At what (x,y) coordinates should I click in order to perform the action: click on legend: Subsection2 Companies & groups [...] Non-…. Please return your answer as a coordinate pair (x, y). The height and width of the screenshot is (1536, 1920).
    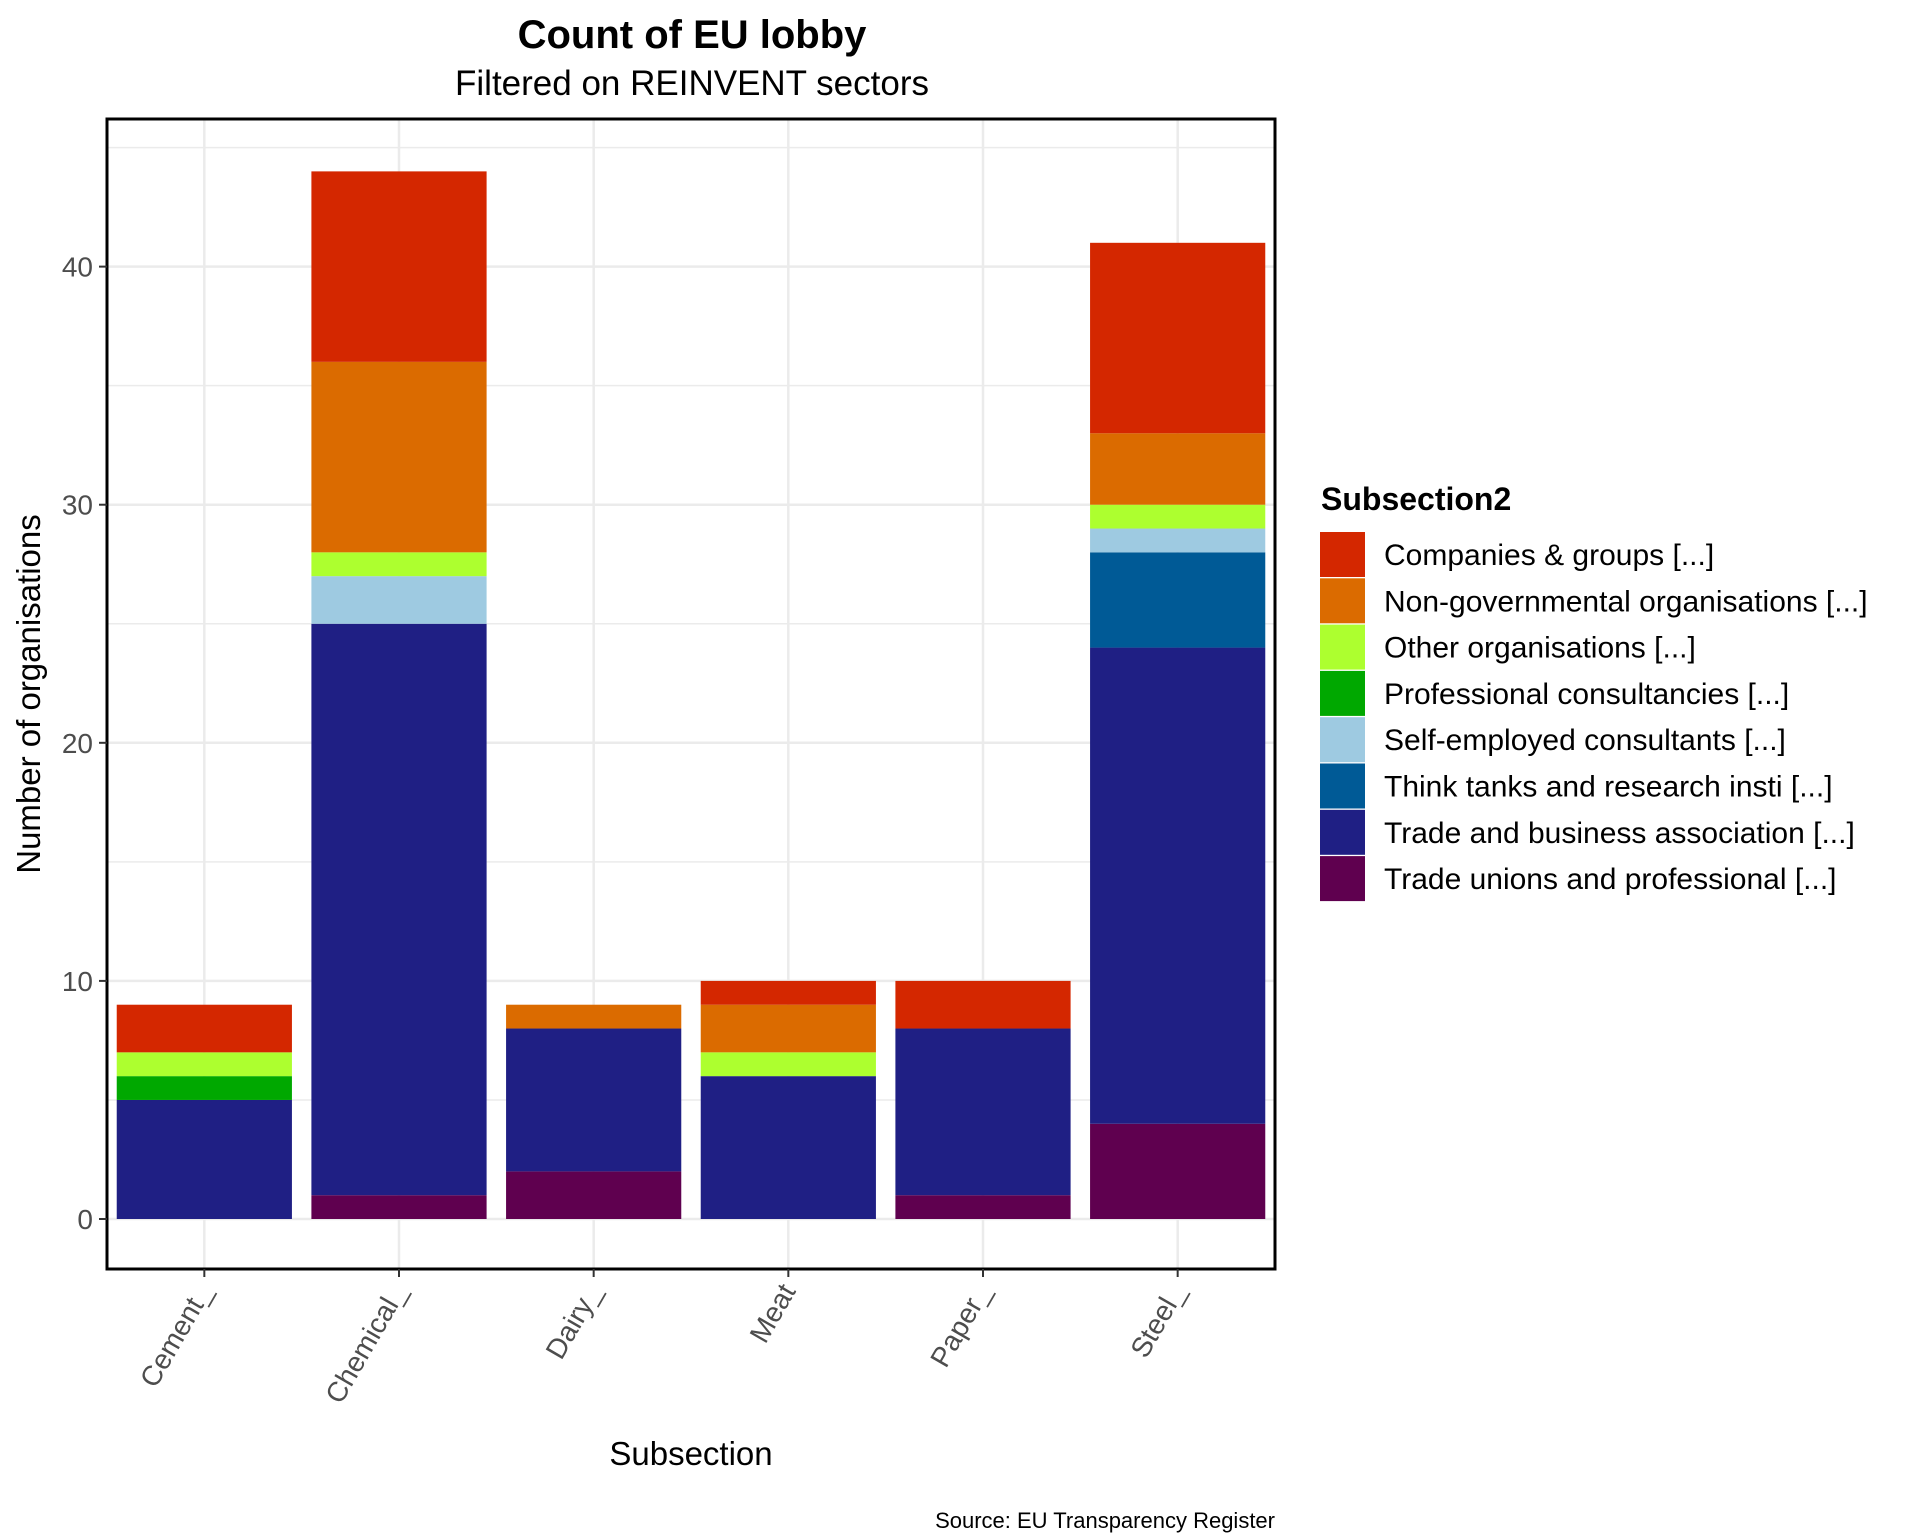
    Looking at the image, I should click on (1594, 691).